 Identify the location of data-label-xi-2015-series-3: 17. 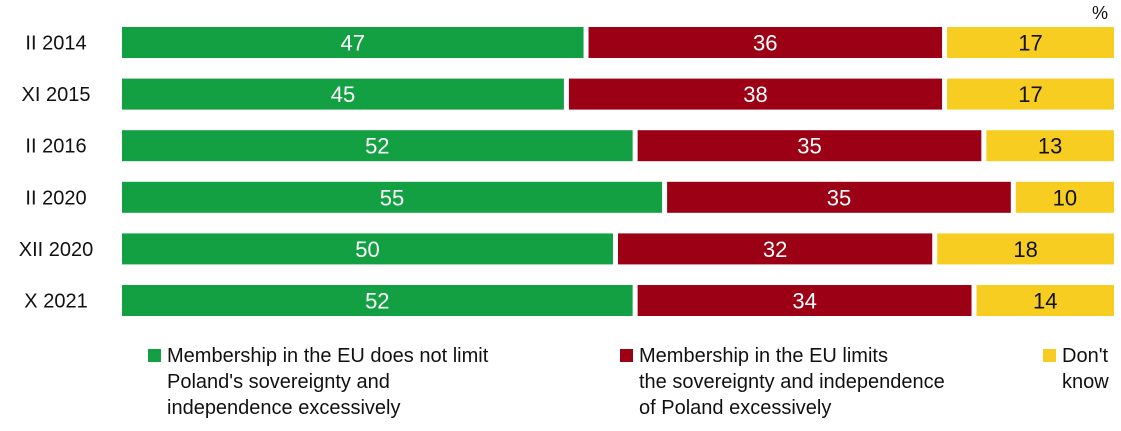
(1030, 94).